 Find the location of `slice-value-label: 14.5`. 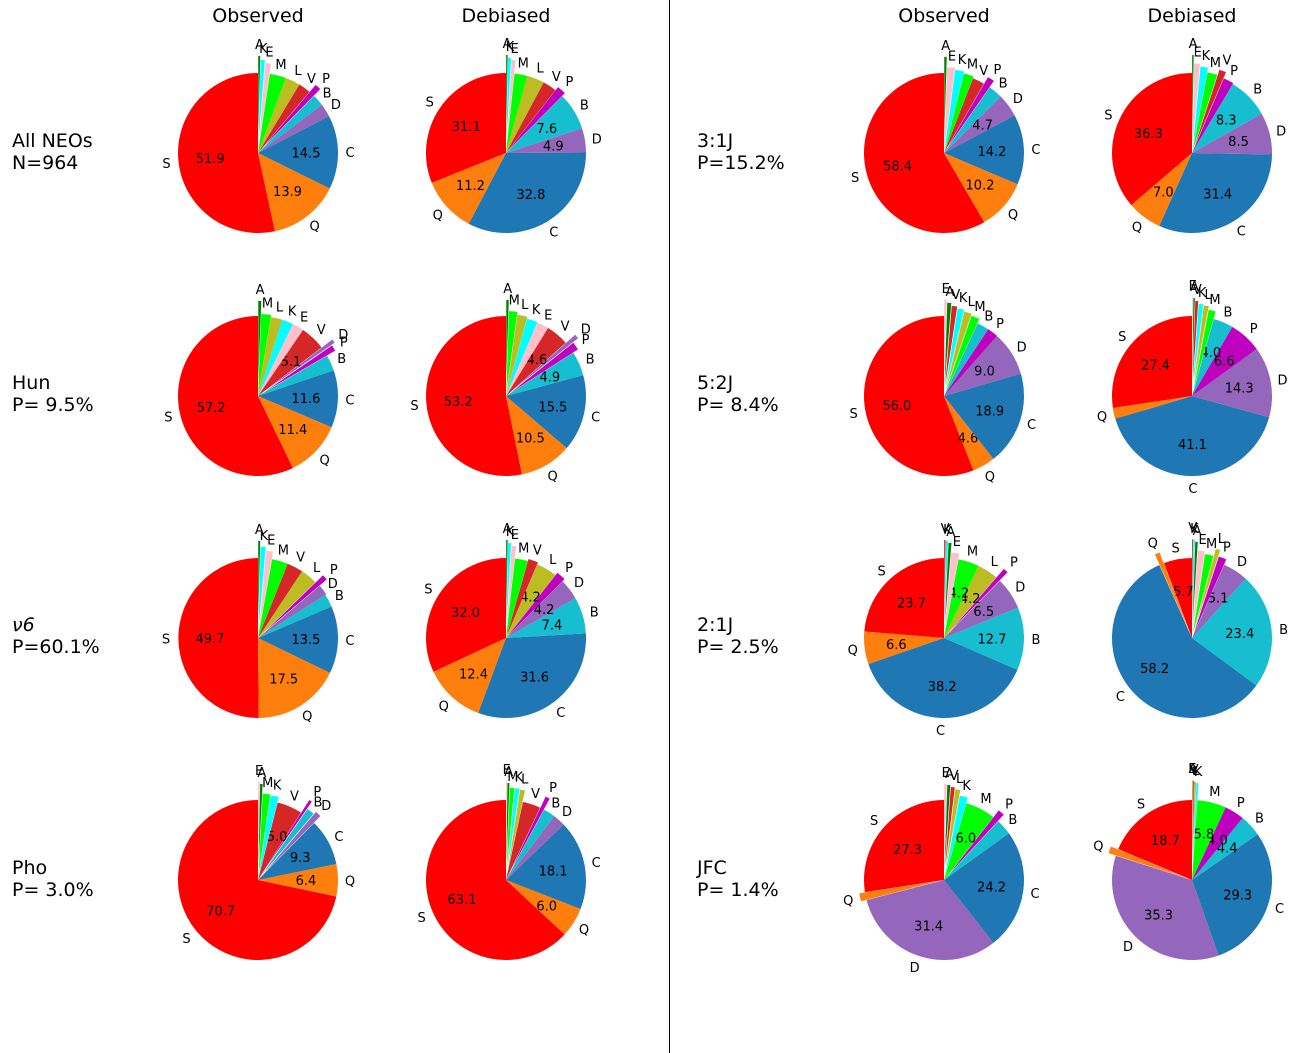

slice-value-label: 14.5 is located at coordinates (306, 154).